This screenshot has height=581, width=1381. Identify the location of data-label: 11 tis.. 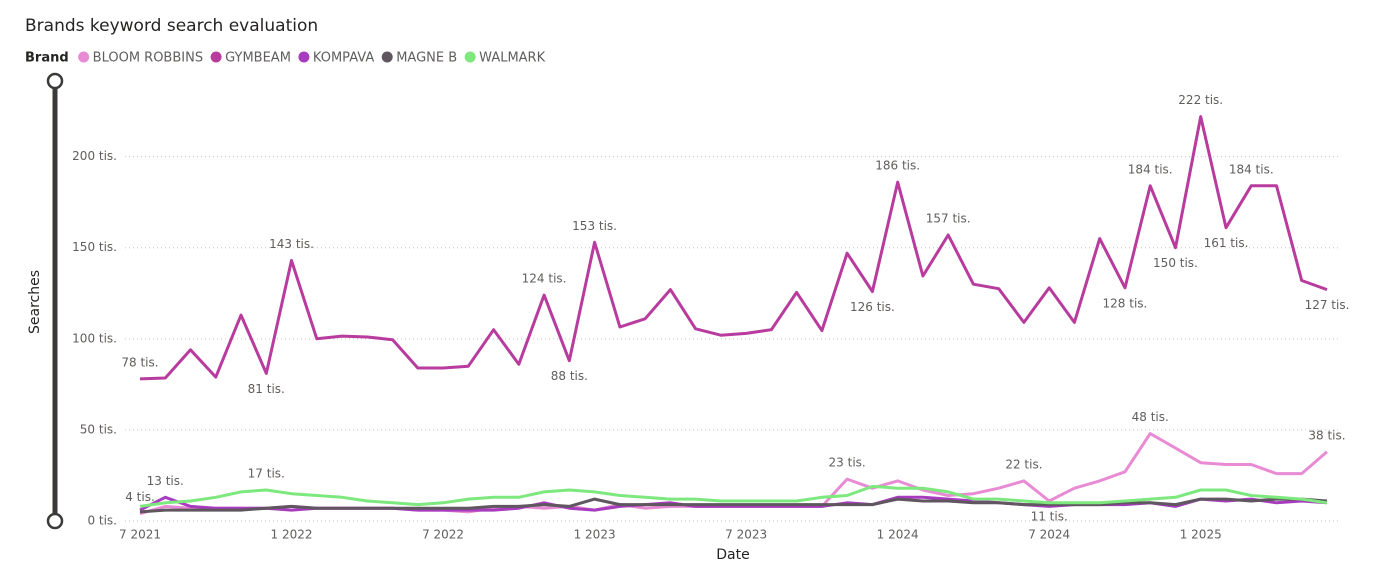
(1049, 516).